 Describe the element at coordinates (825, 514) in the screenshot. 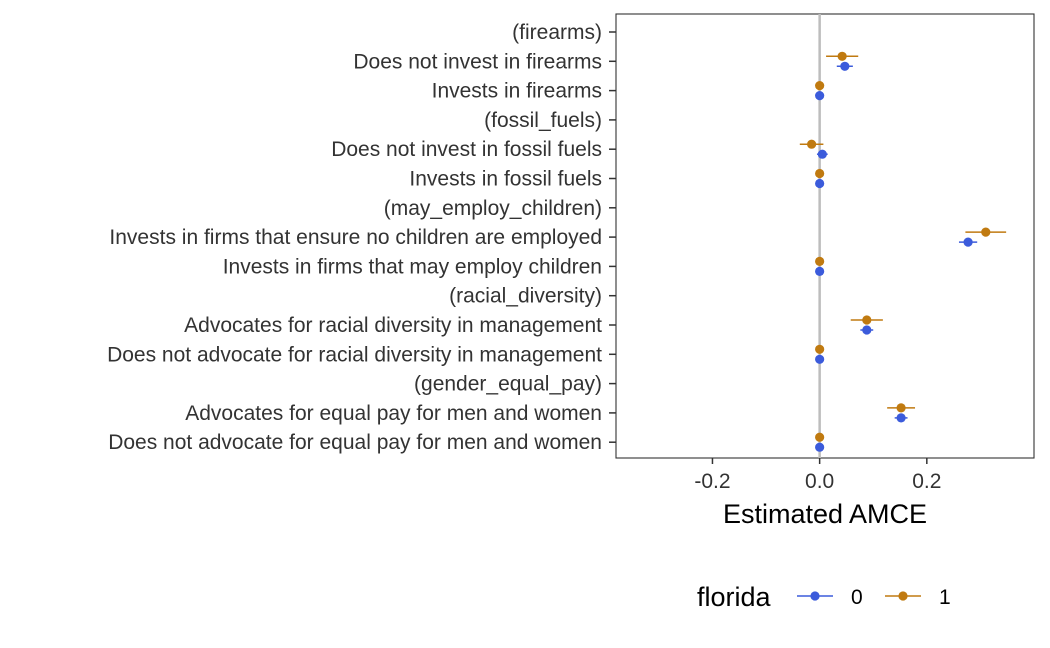

I see `x-axis-title: Estimated AMCE` at that location.